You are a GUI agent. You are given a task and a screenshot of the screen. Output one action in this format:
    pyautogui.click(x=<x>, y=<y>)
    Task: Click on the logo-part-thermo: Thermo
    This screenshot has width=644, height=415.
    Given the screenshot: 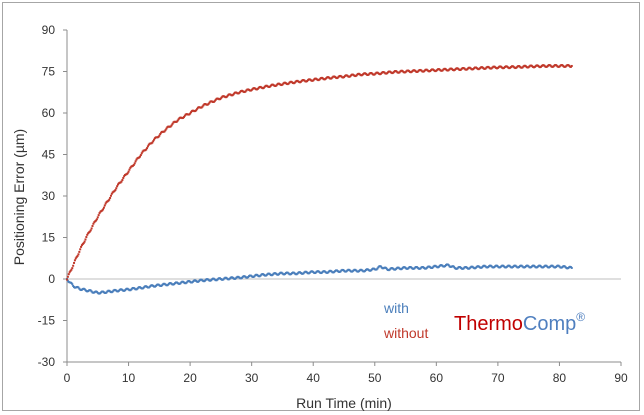 What is the action you would take?
    pyautogui.click(x=488, y=324)
    